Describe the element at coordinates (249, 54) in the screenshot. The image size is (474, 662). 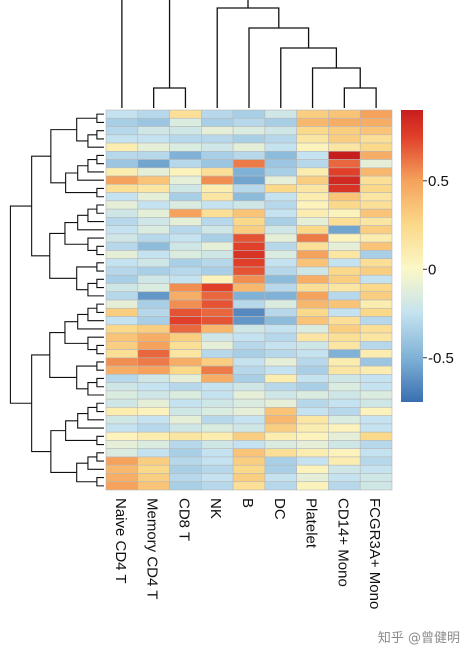
I see `column-dendrogram` at that location.